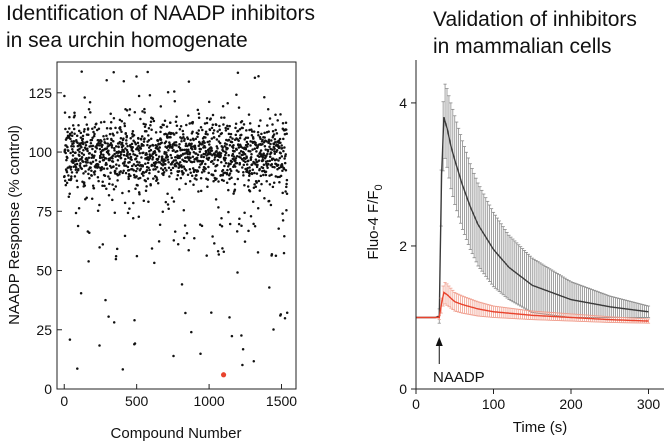  What do you see at coordinates (209, 401) in the screenshot?
I see `scatter-x-tick-label: 1000` at bounding box center [209, 401].